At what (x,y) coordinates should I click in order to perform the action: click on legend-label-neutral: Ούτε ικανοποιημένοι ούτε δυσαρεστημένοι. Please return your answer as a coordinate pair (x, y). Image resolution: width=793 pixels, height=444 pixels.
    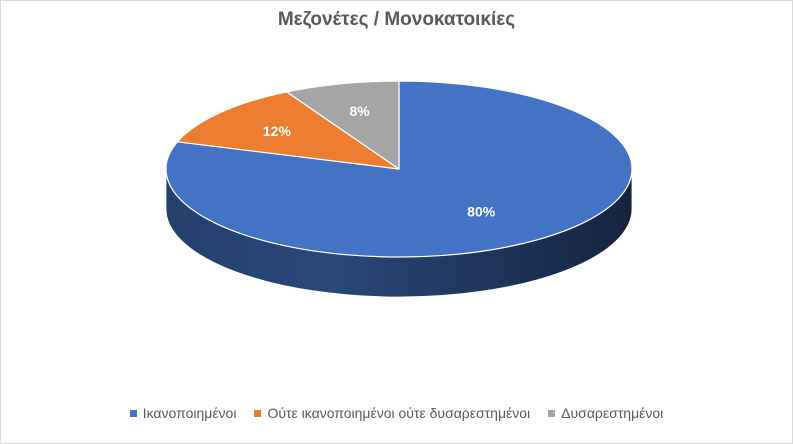
    Looking at the image, I should click on (399, 413).